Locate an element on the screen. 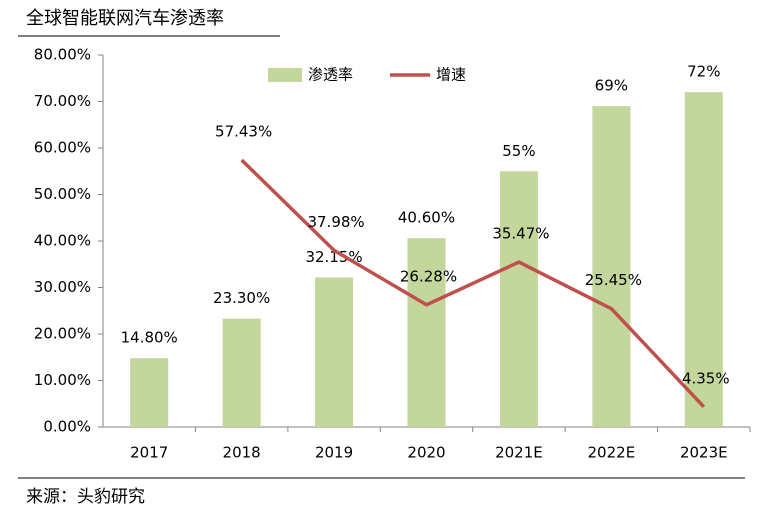 The image size is (759, 516). legend-label: 增速 is located at coordinates (451, 75).